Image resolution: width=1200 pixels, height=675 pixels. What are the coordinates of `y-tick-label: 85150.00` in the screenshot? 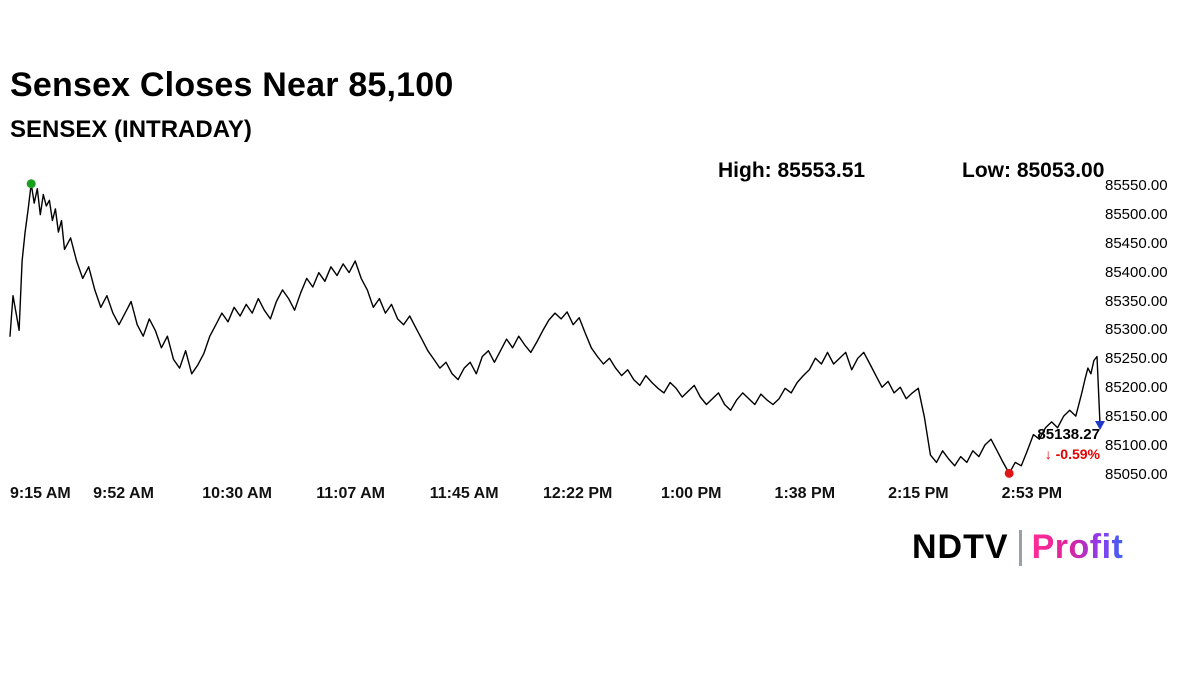 It's located at (1136, 417).